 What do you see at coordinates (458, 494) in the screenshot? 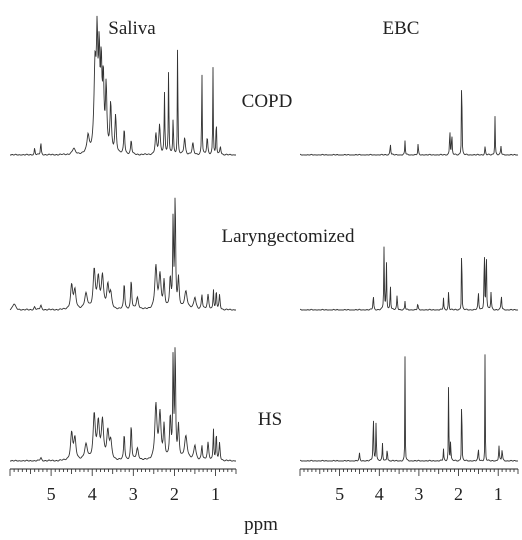
I see `x-tick-label-ebc: 2` at bounding box center [458, 494].